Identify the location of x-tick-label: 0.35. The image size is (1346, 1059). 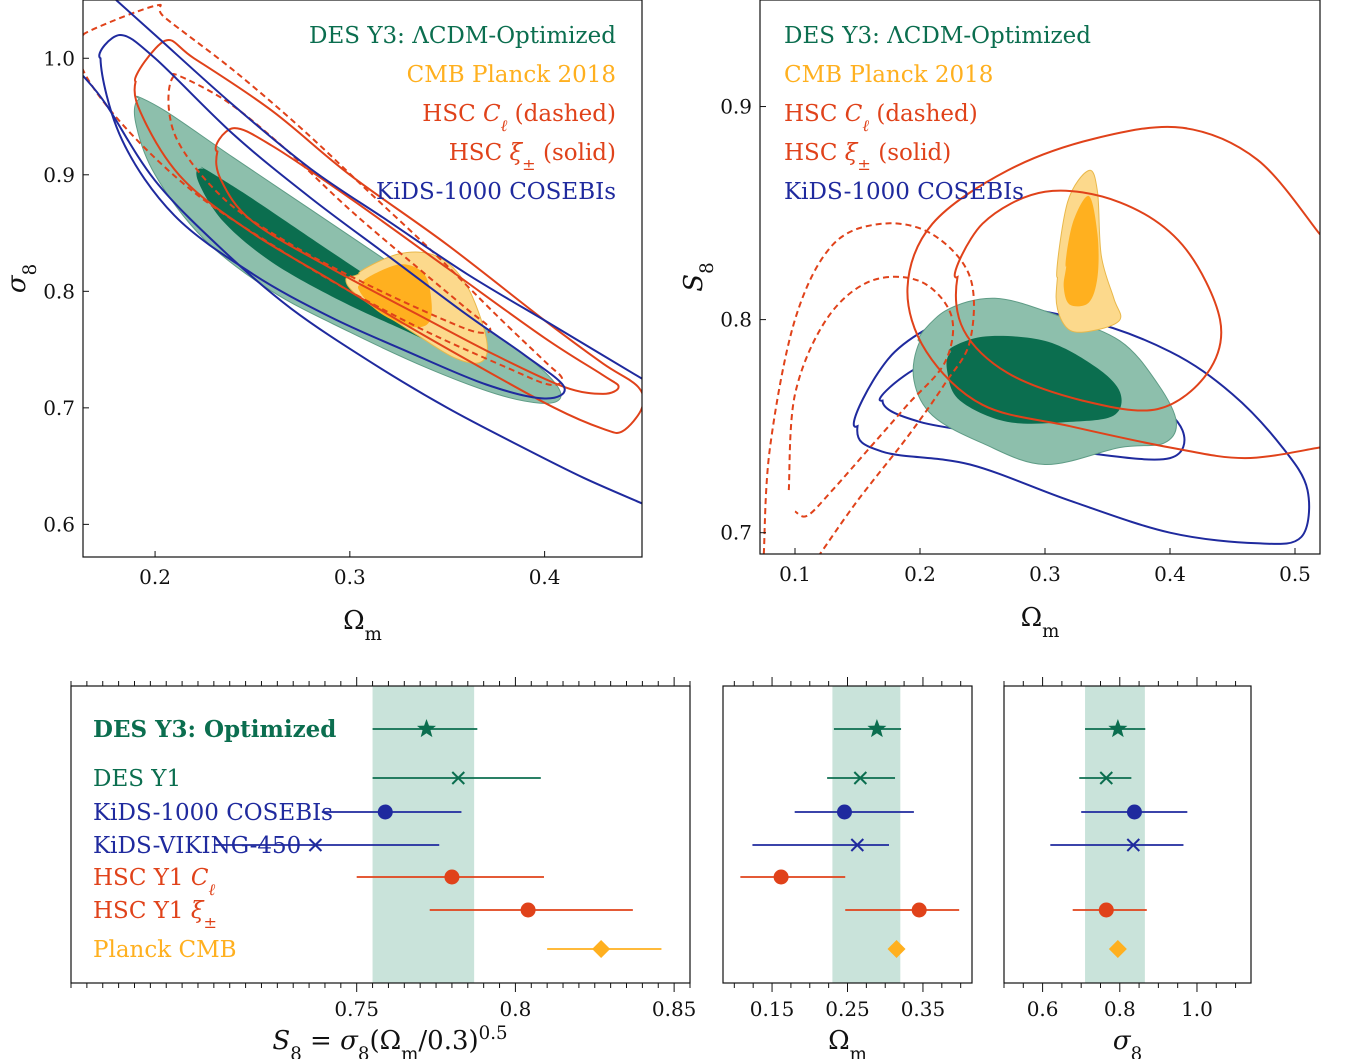
(923, 1009).